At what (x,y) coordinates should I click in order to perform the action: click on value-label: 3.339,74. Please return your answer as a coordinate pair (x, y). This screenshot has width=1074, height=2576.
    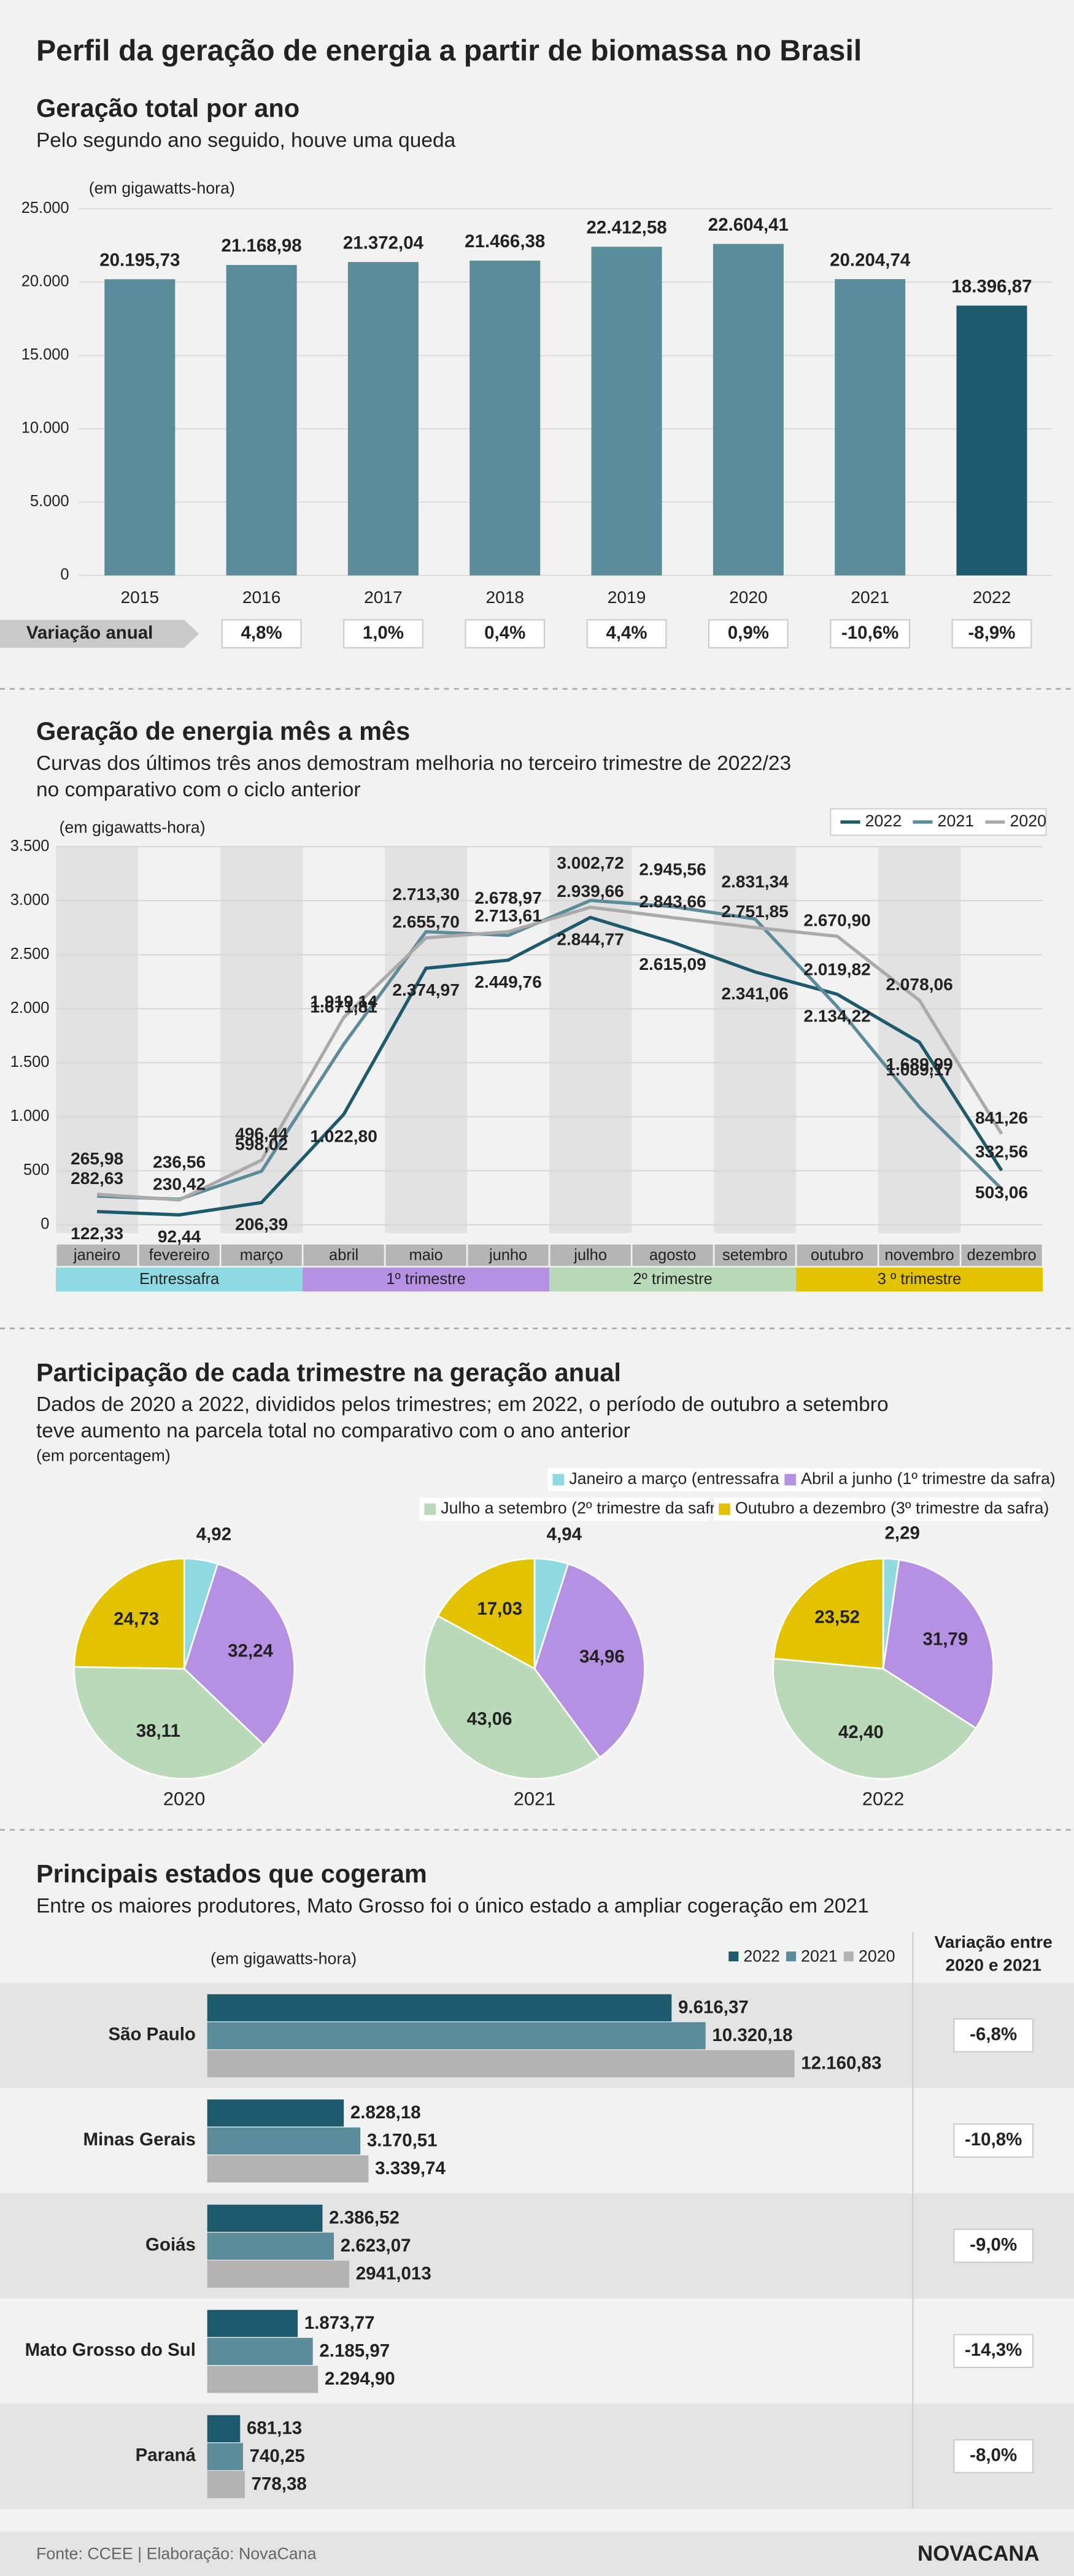
    Looking at the image, I should click on (410, 2168).